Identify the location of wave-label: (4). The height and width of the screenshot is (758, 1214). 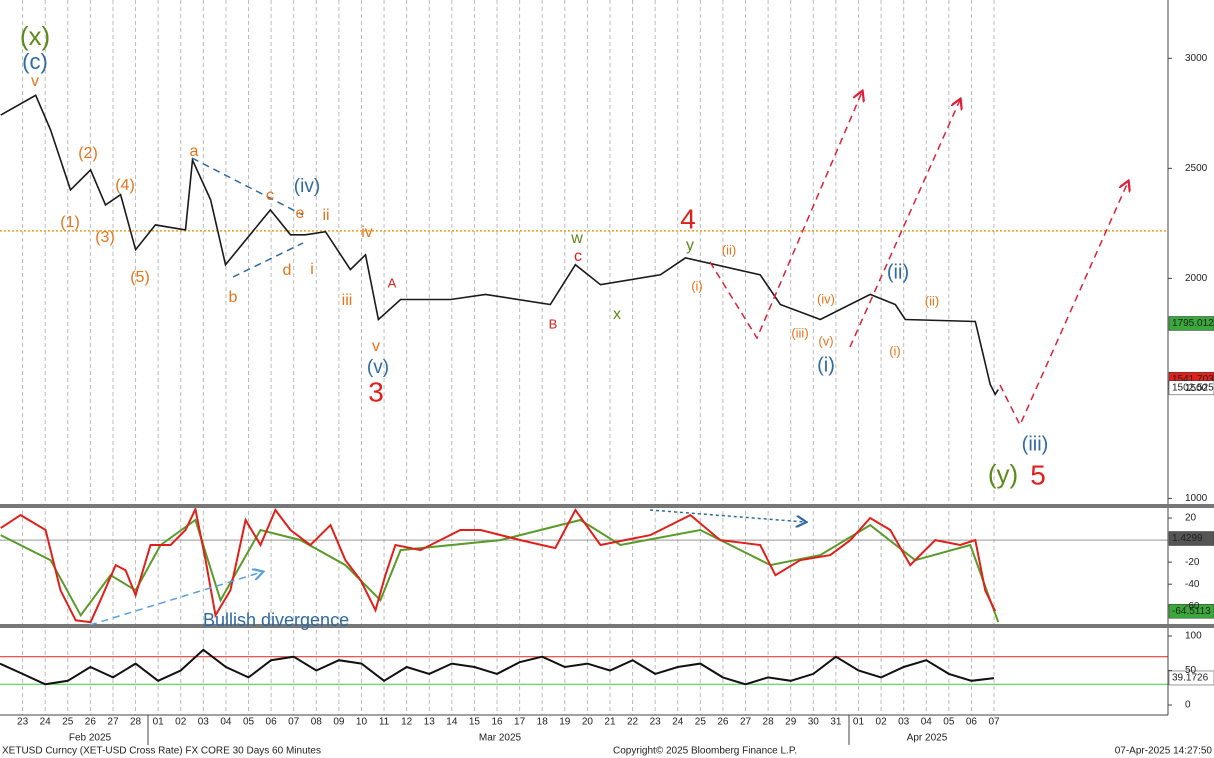
(125, 185).